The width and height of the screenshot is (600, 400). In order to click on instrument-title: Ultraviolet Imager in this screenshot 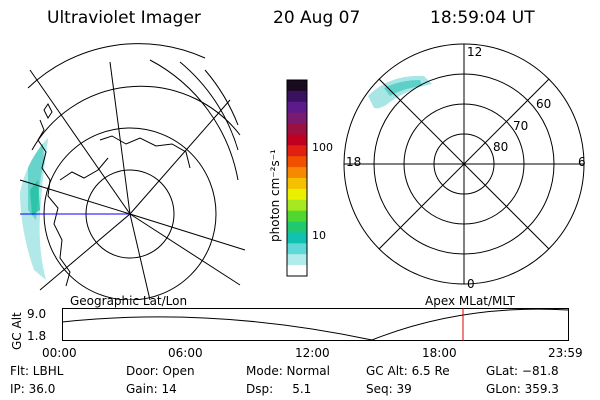, I will do `click(124, 18)`.